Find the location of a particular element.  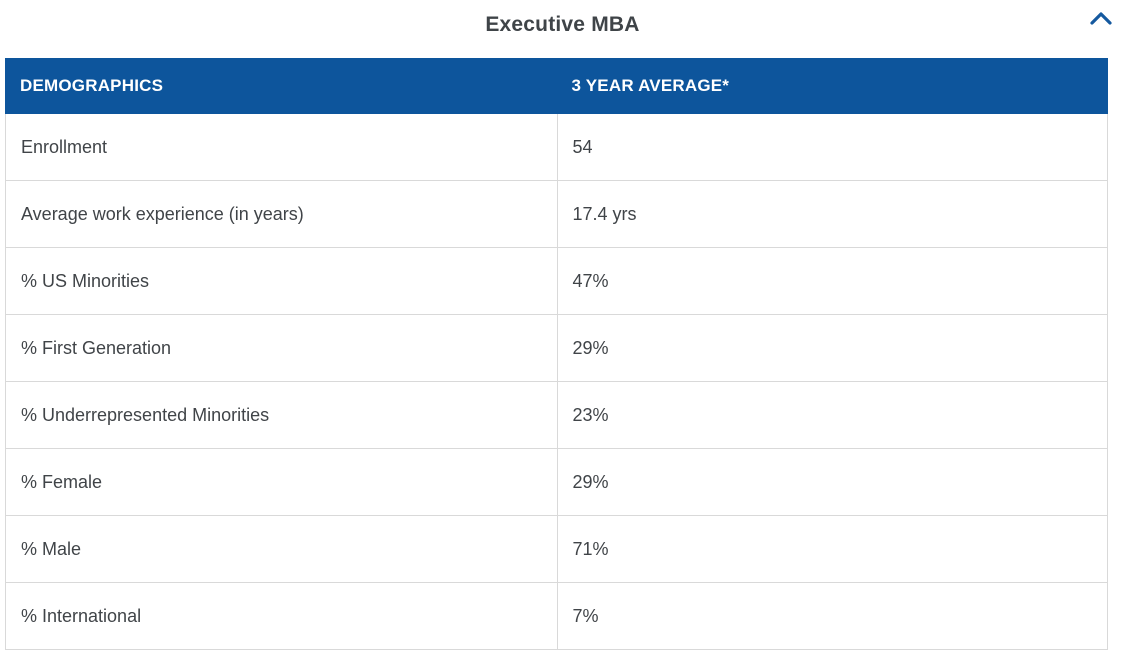

row-value: 7% is located at coordinates (832, 616).